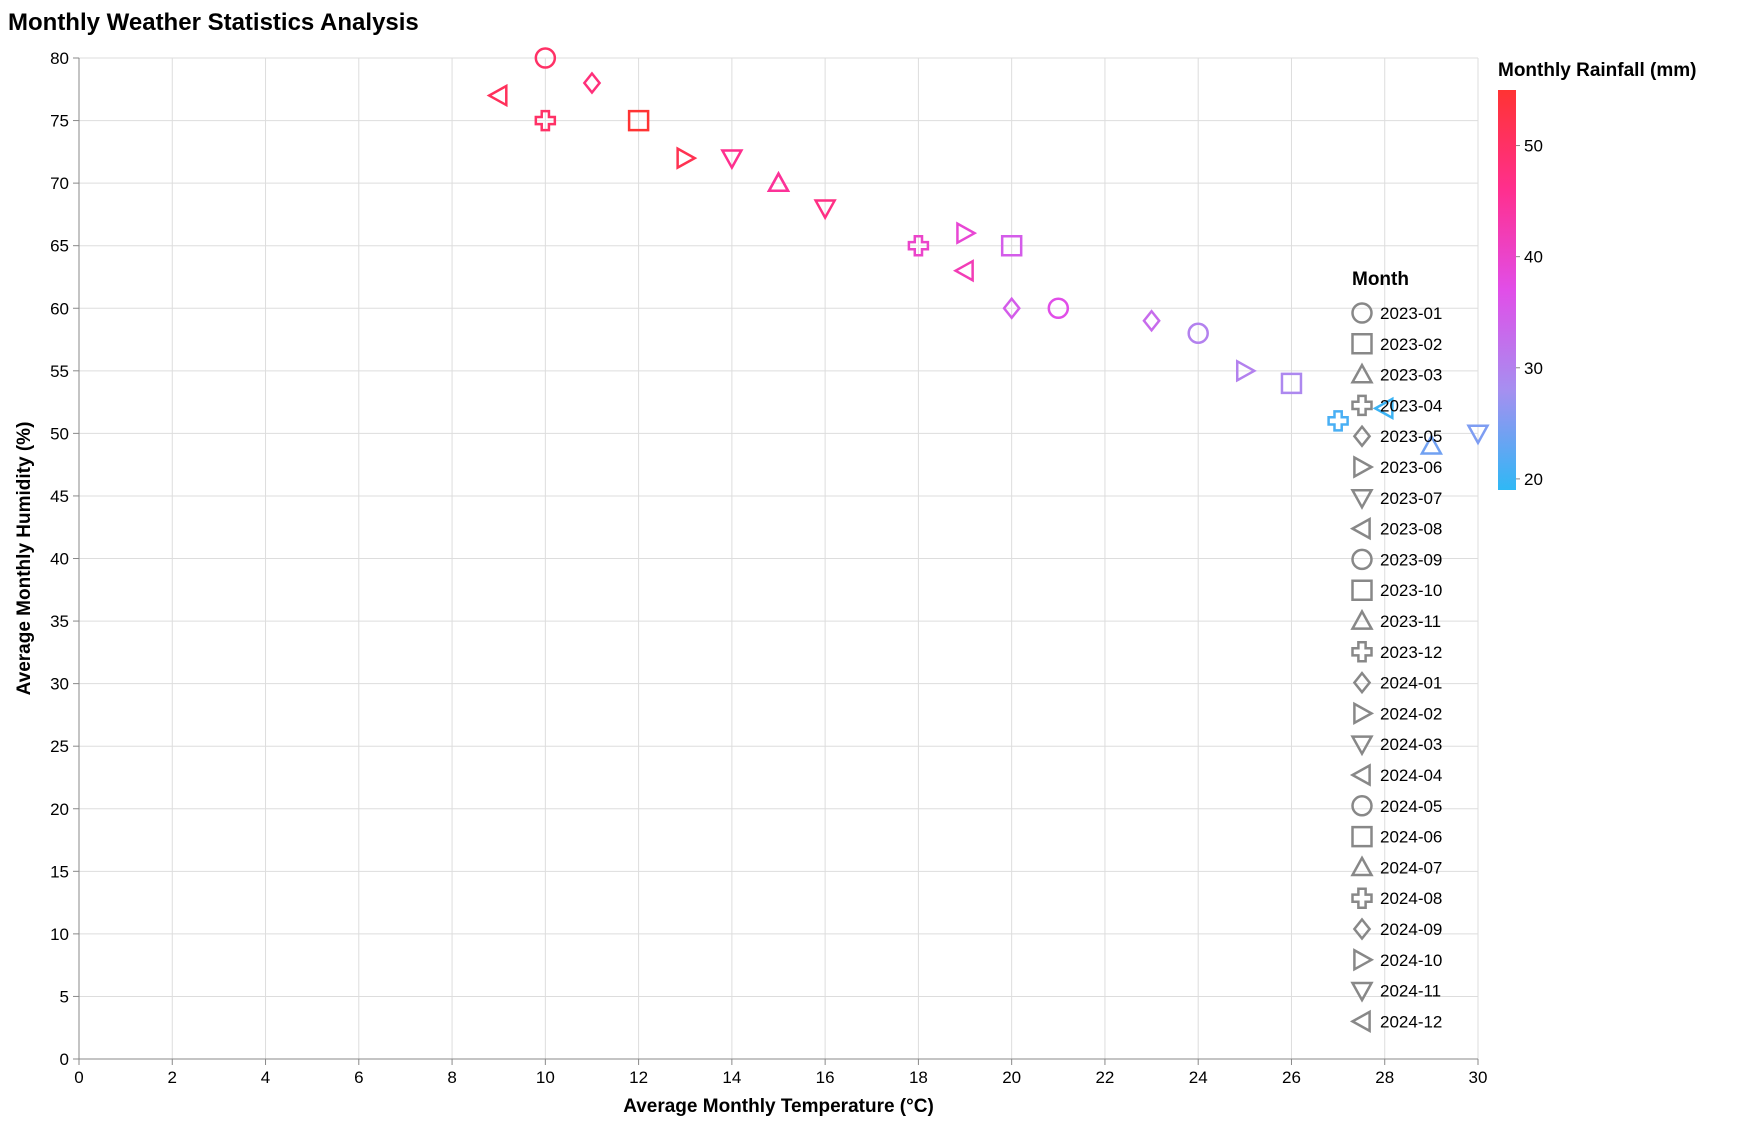 This screenshot has width=1738, height=1132. I want to click on x-tick-label: 20, so click(1011, 1077).